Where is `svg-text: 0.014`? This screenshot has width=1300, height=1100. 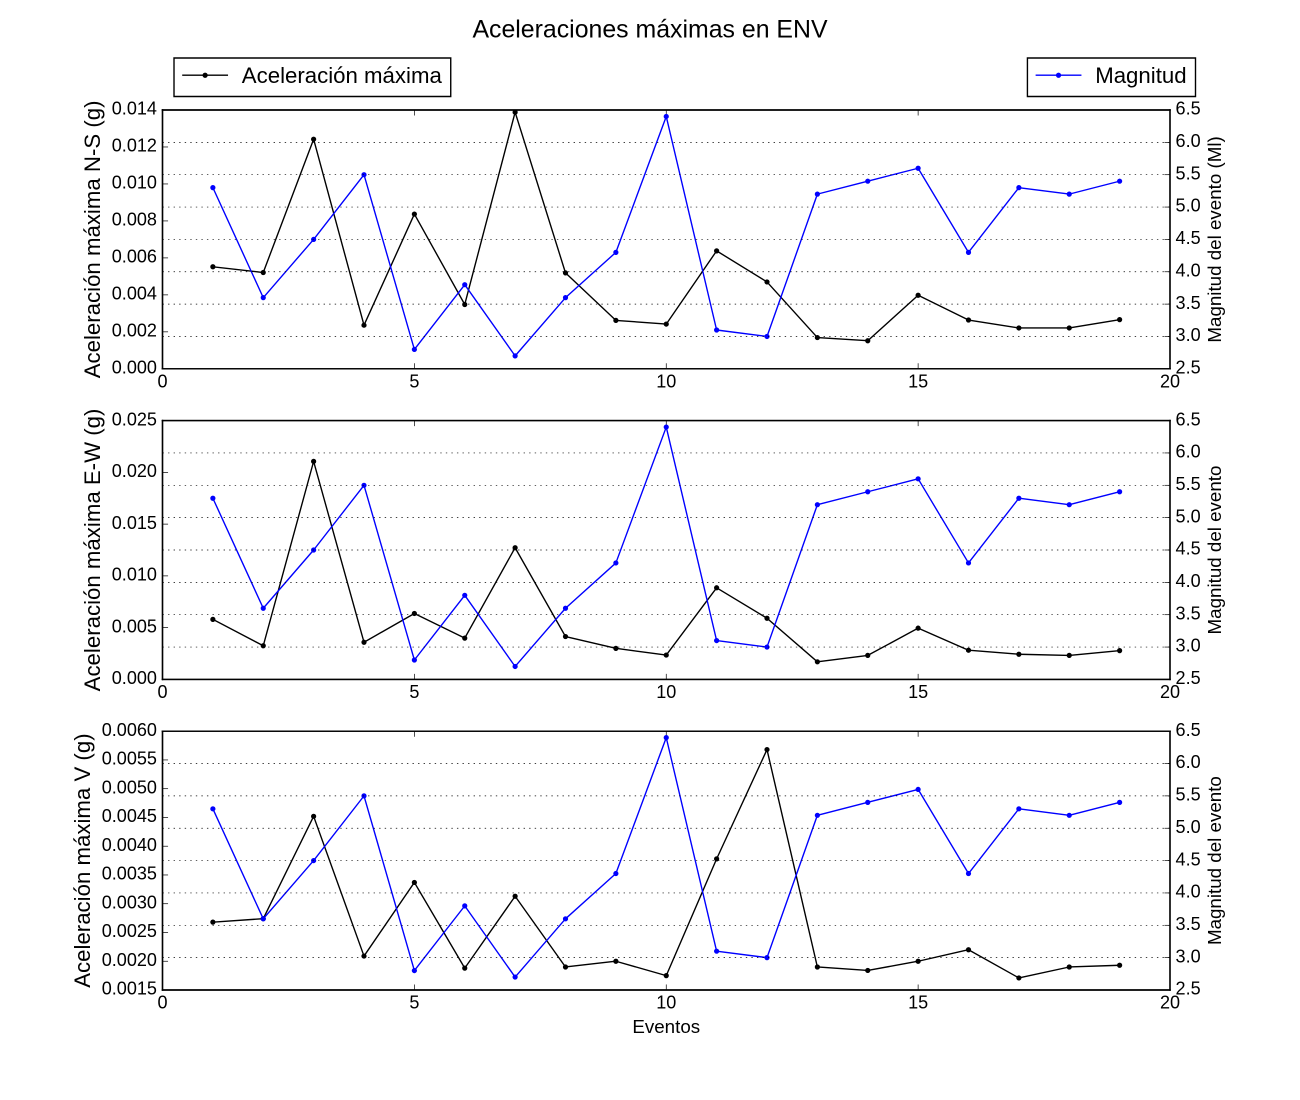 svg-text: 0.014 is located at coordinates (134, 109).